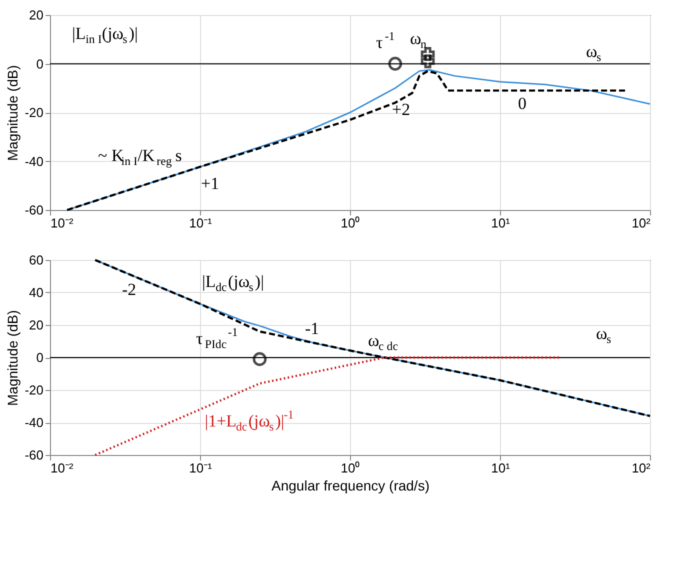 The height and width of the screenshot is (574, 699). I want to click on x-axis-title: Angular frequency (rad/s), so click(351, 486).